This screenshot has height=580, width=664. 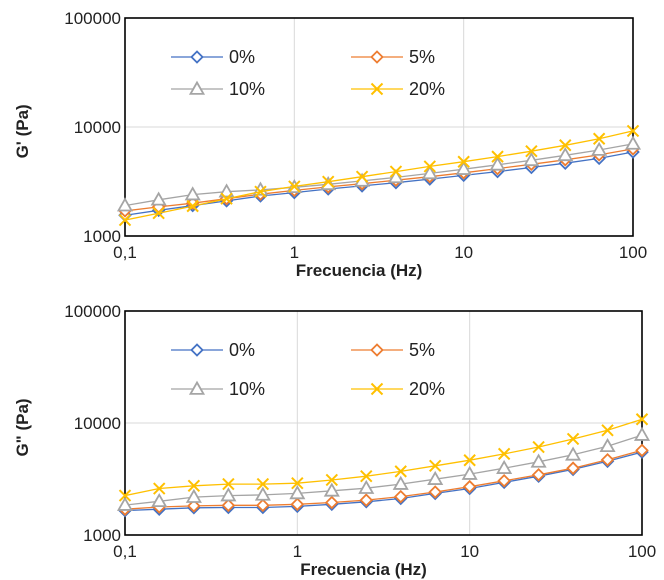 I want to click on series-20pct, so click(x=379, y=175).